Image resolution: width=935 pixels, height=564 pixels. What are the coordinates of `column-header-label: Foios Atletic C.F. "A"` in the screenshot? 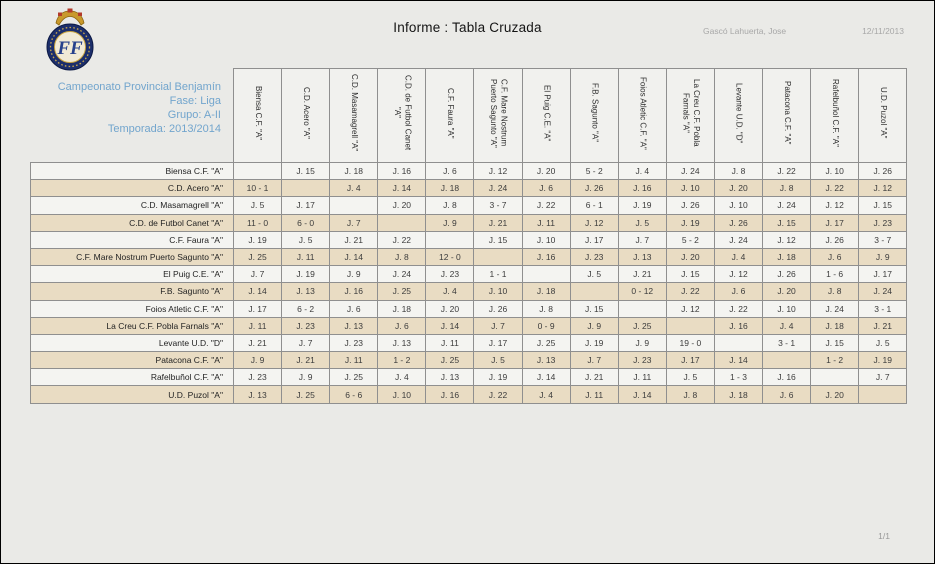 It's located at (643, 113).